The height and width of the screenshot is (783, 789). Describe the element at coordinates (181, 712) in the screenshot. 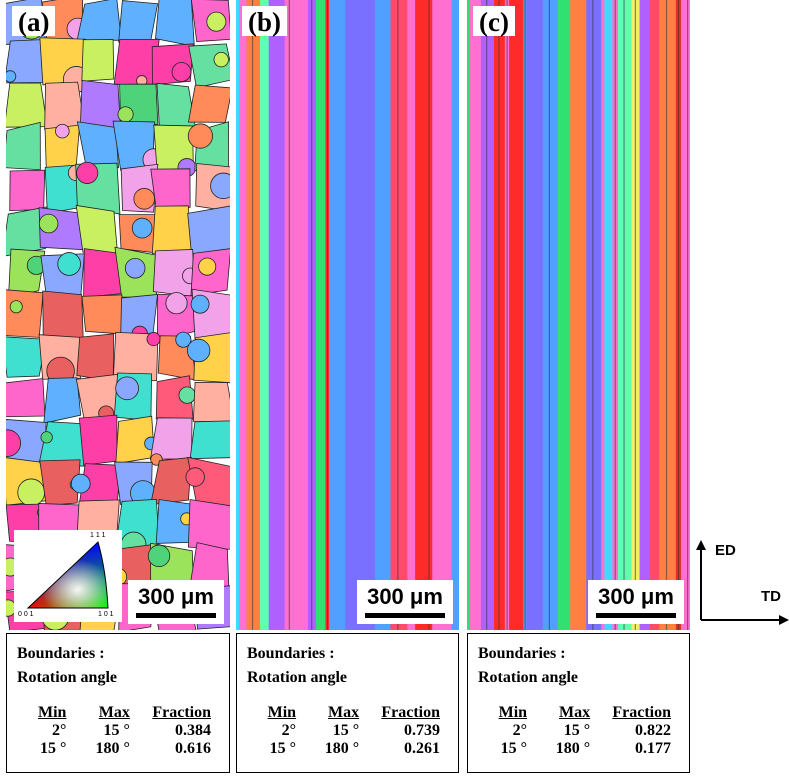

I see `table-a-col-fraction: Fraction` at that location.